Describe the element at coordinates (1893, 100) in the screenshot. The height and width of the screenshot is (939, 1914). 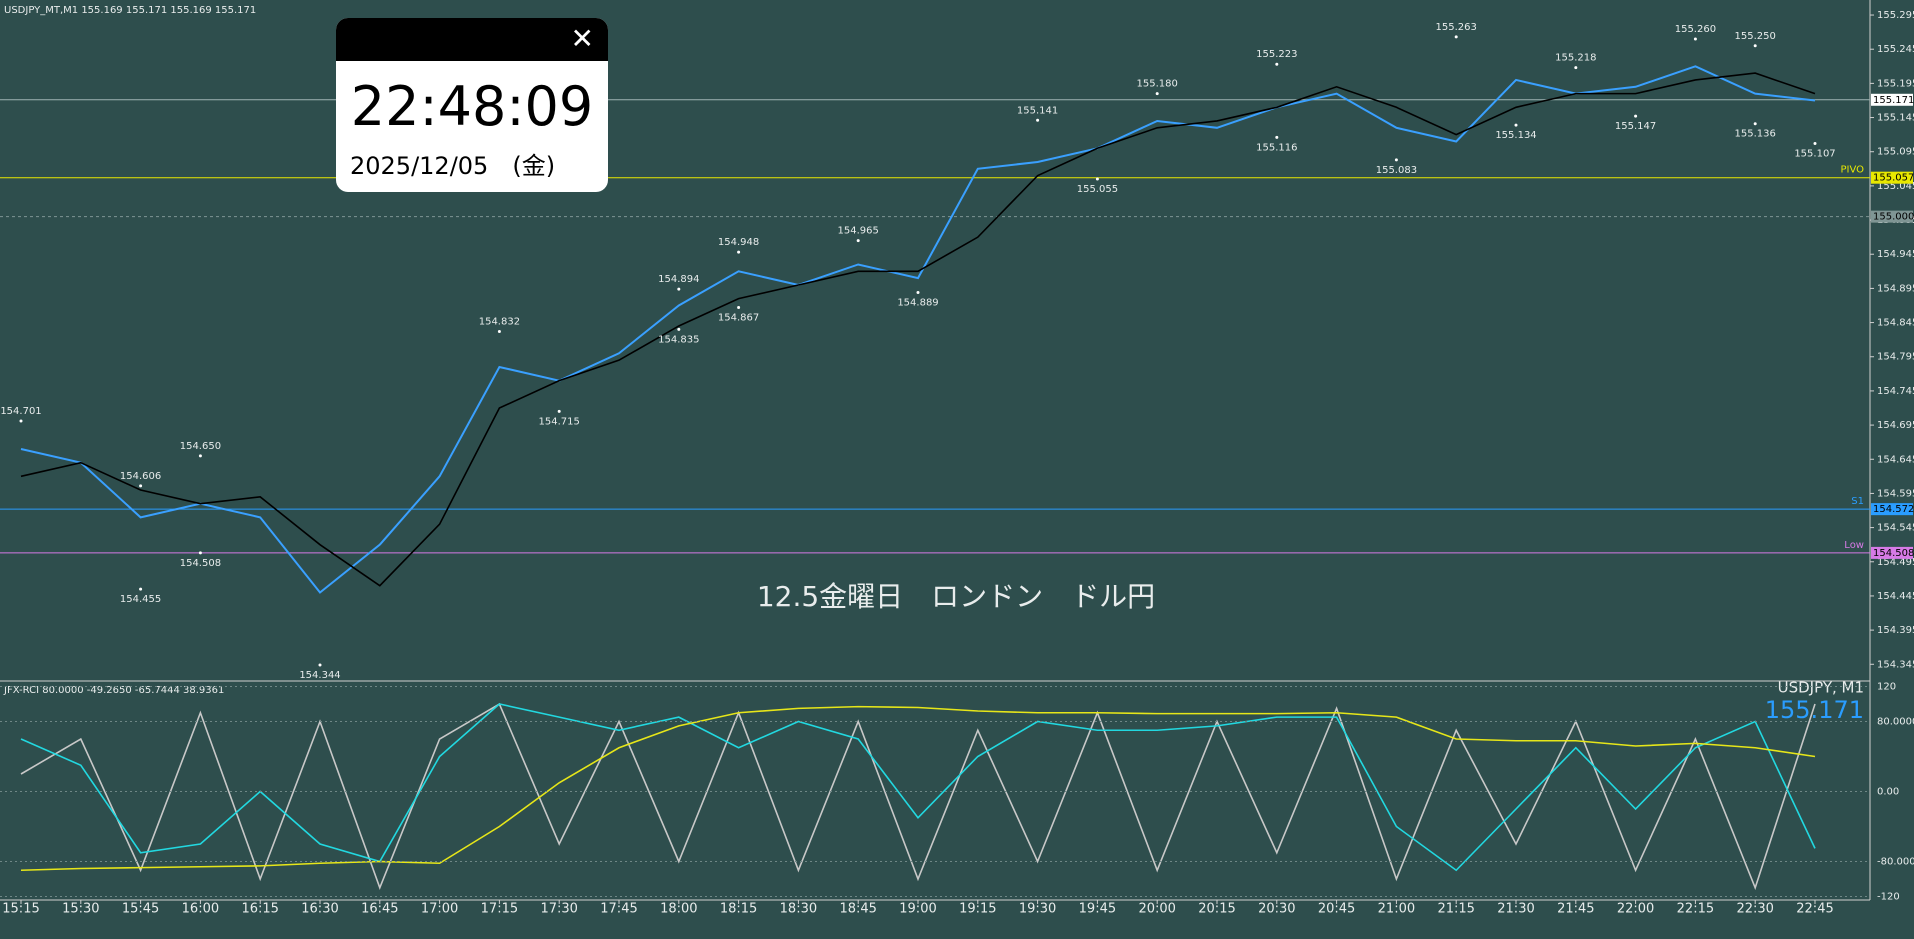
I see `price-tag-label: 155.171` at that location.